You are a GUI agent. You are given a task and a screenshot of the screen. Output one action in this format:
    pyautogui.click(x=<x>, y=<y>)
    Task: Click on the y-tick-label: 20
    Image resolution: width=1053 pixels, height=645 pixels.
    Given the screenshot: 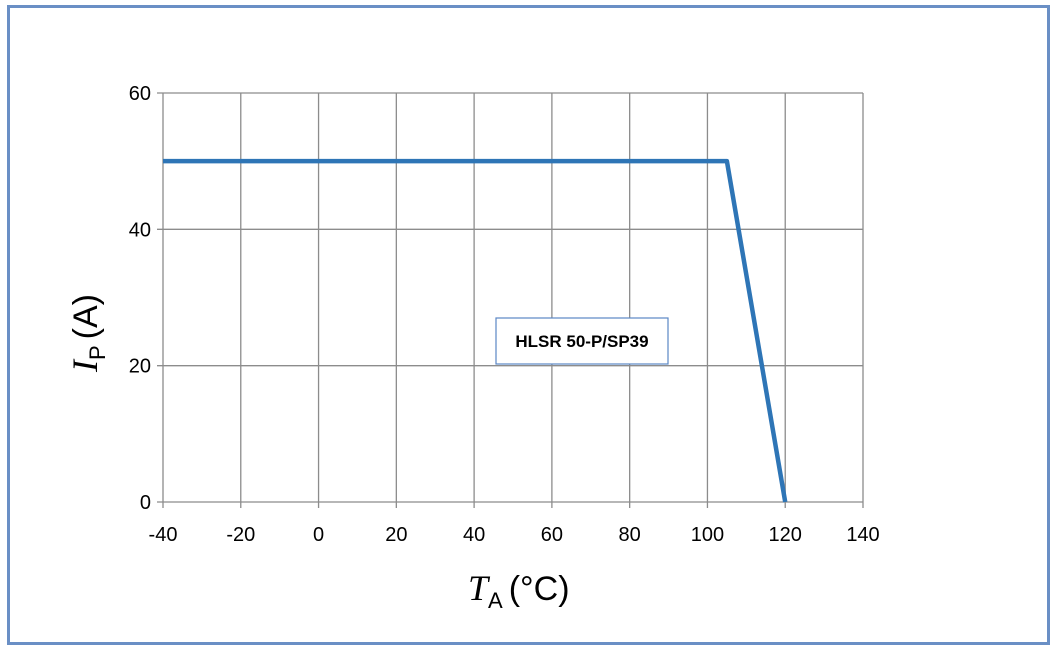 What is the action you would take?
    pyautogui.click(x=140, y=367)
    